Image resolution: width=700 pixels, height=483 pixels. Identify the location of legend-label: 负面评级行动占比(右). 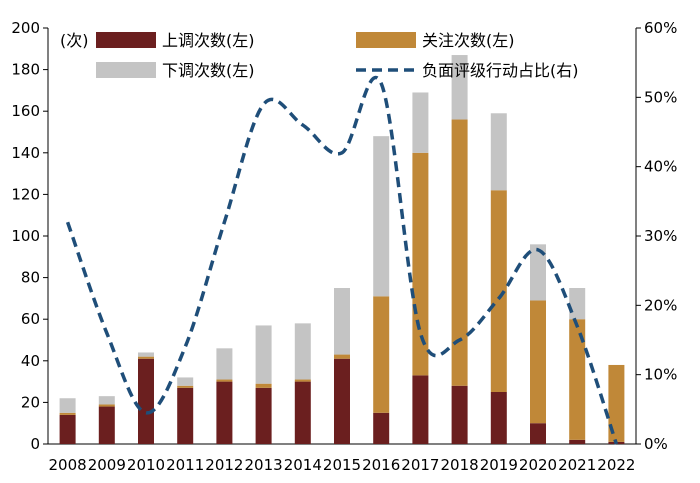
(500, 70).